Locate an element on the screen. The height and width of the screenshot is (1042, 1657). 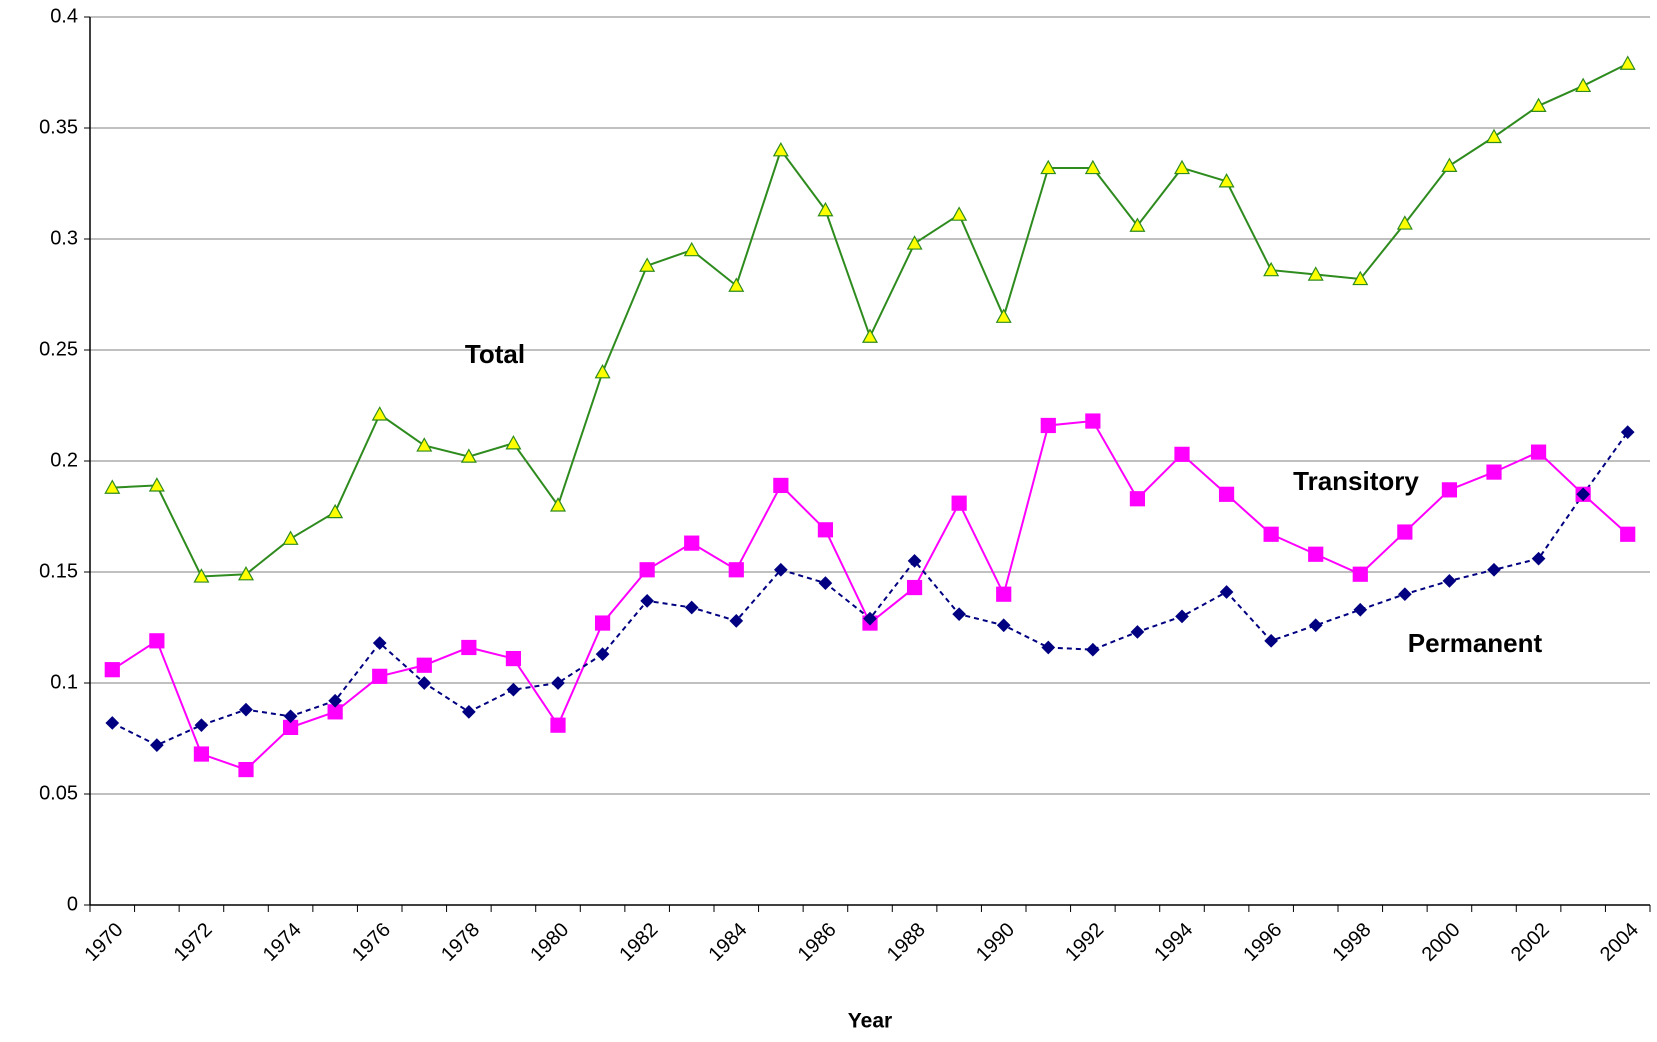
y-tick-label: 0 is located at coordinates (72, 904).